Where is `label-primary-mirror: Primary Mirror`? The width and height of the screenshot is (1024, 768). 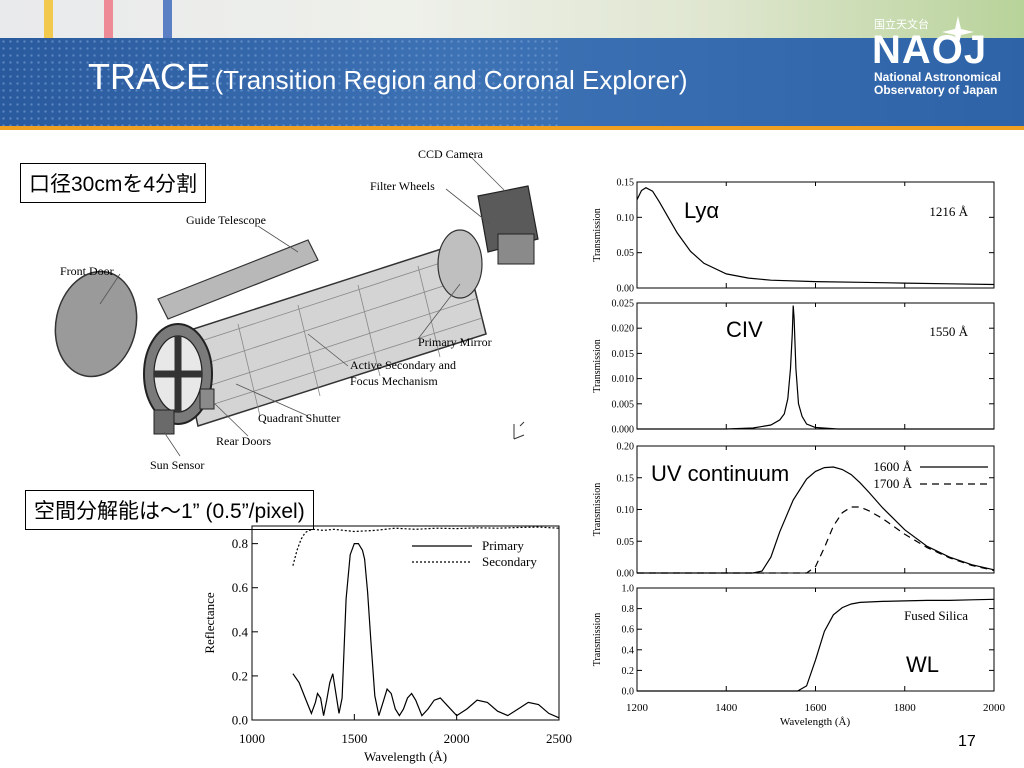 label-primary-mirror: Primary Mirror is located at coordinates (455, 342).